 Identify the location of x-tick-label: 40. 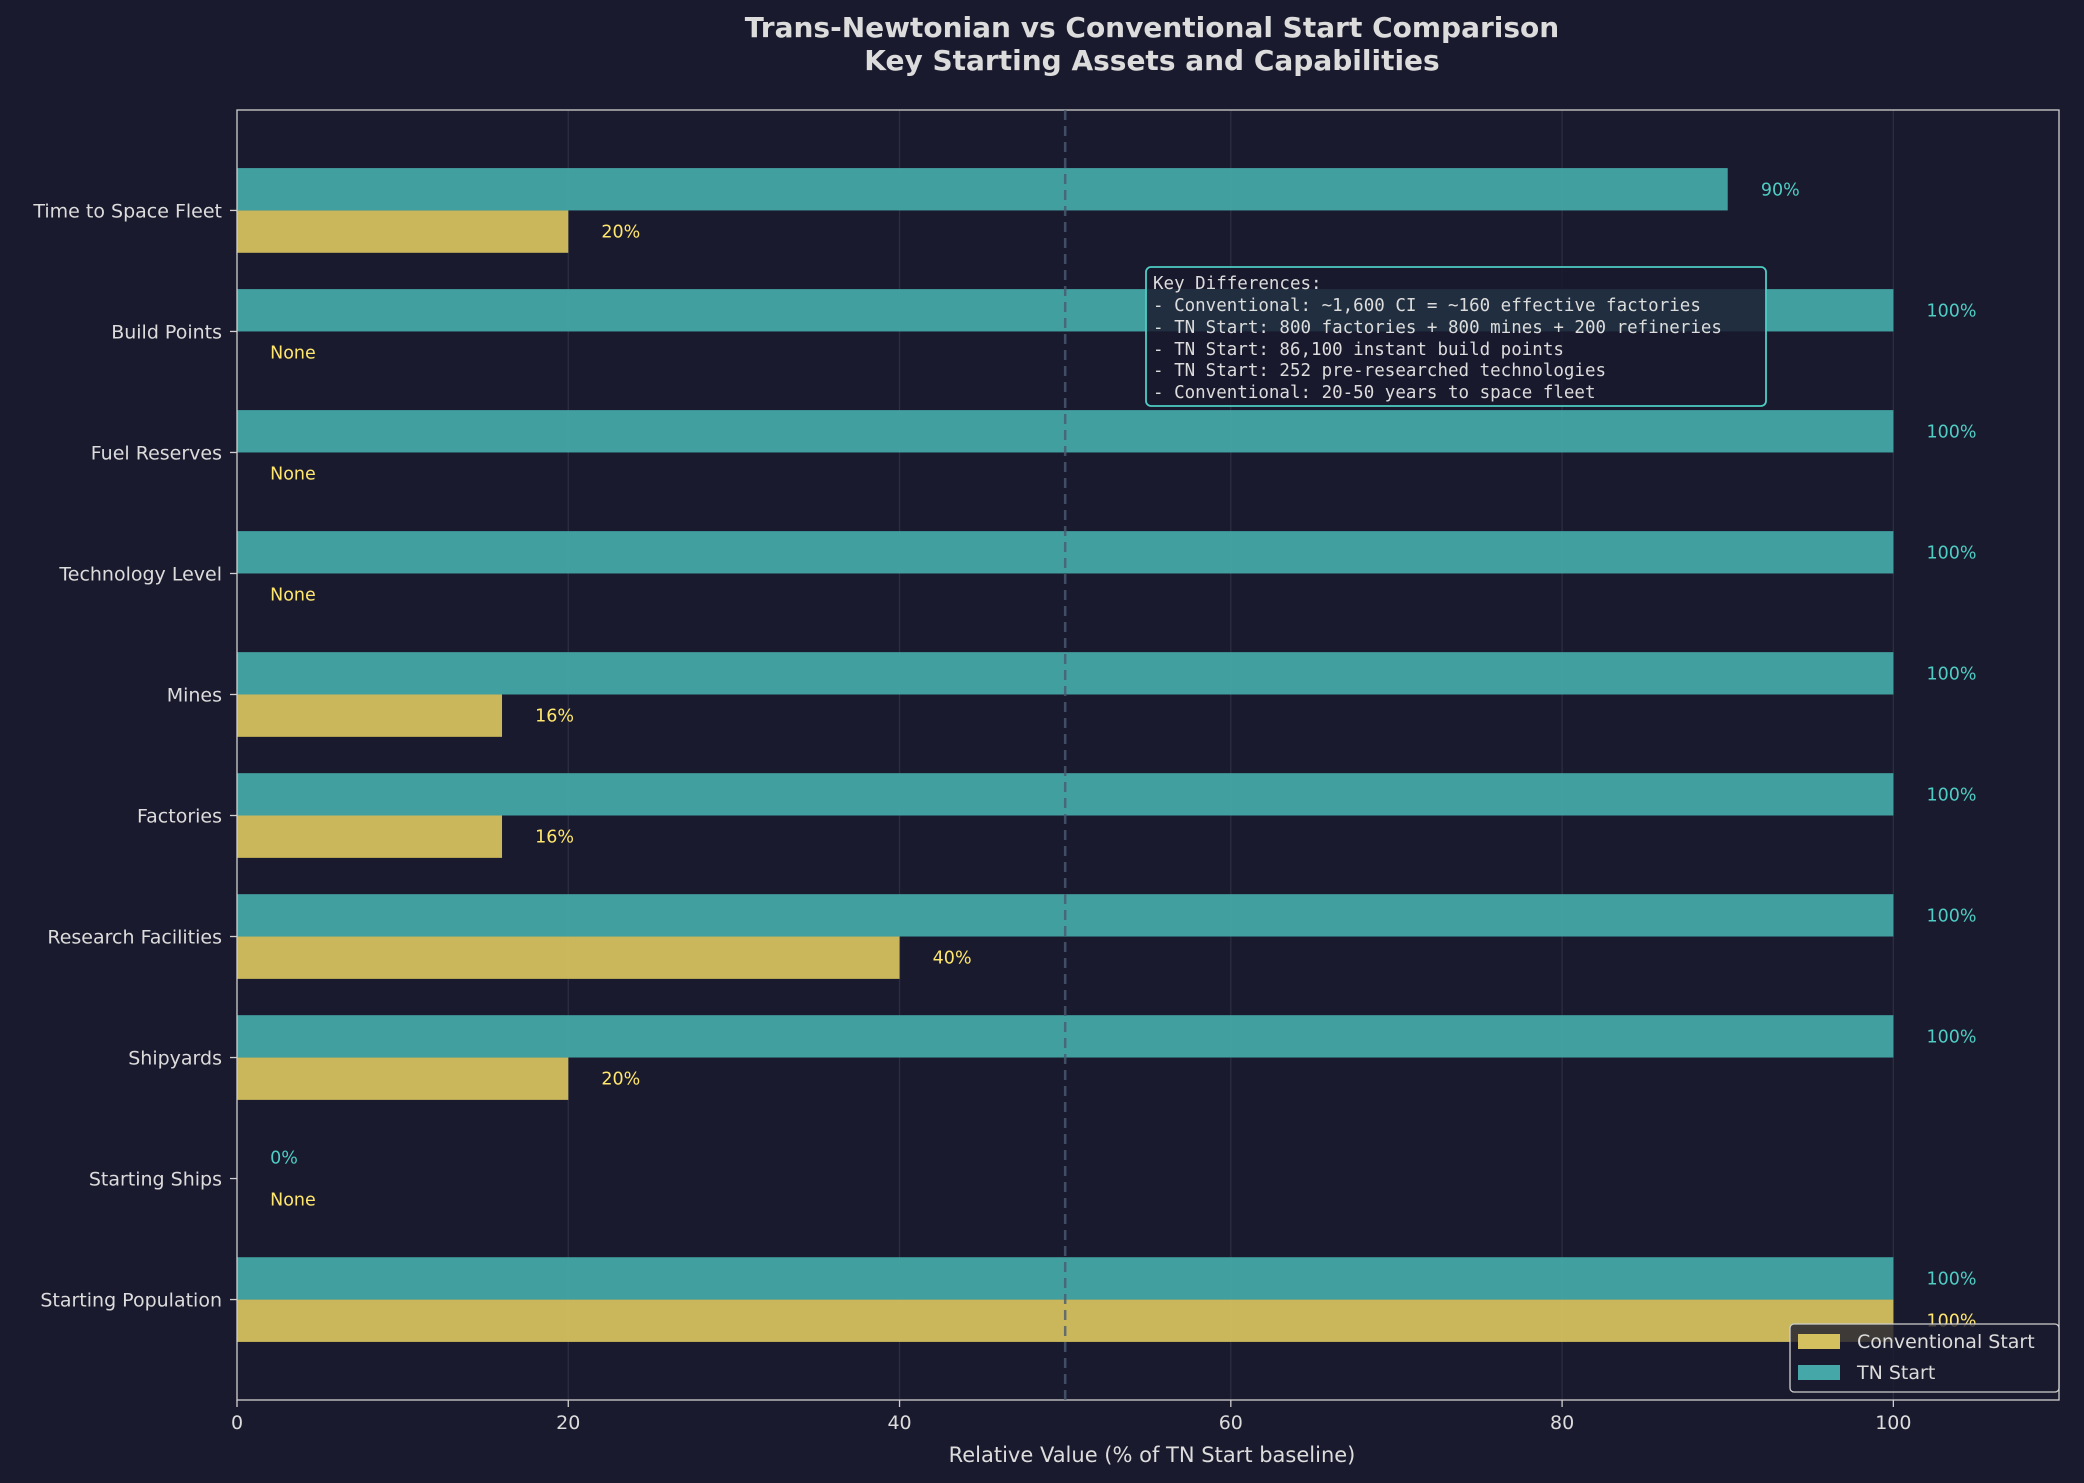
(899, 1423).